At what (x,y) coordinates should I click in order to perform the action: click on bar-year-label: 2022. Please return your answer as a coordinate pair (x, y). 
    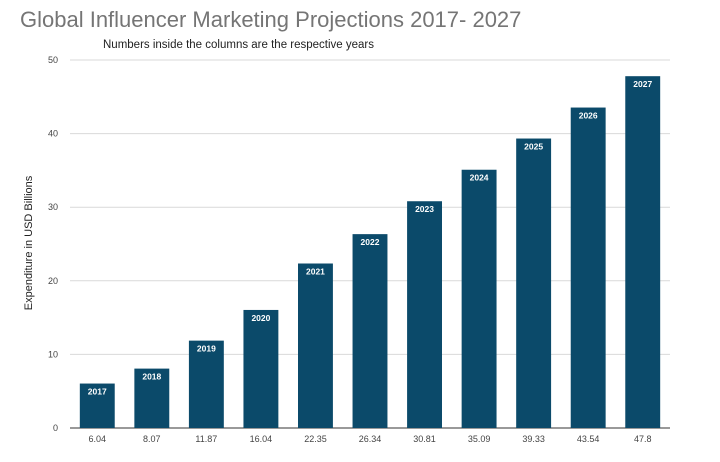
    Looking at the image, I should click on (370, 242).